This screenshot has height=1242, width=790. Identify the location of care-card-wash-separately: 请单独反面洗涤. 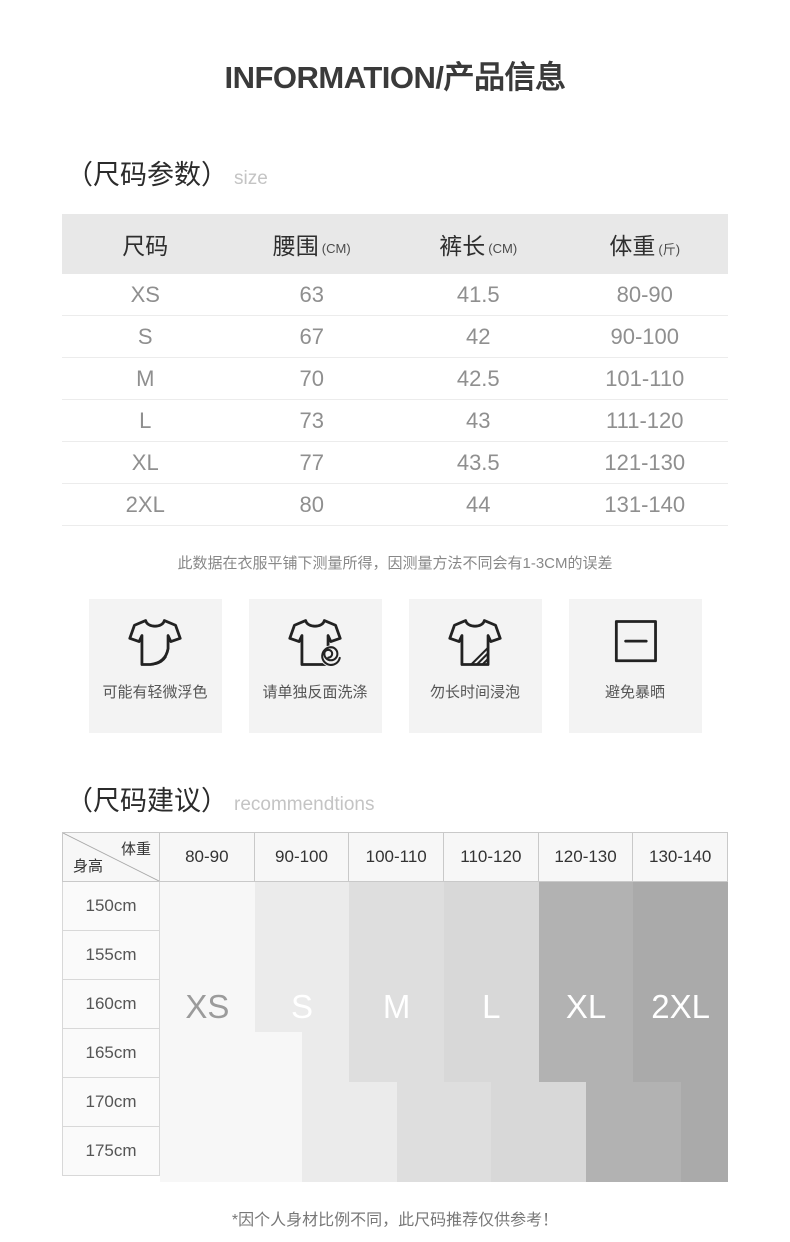
(315, 666).